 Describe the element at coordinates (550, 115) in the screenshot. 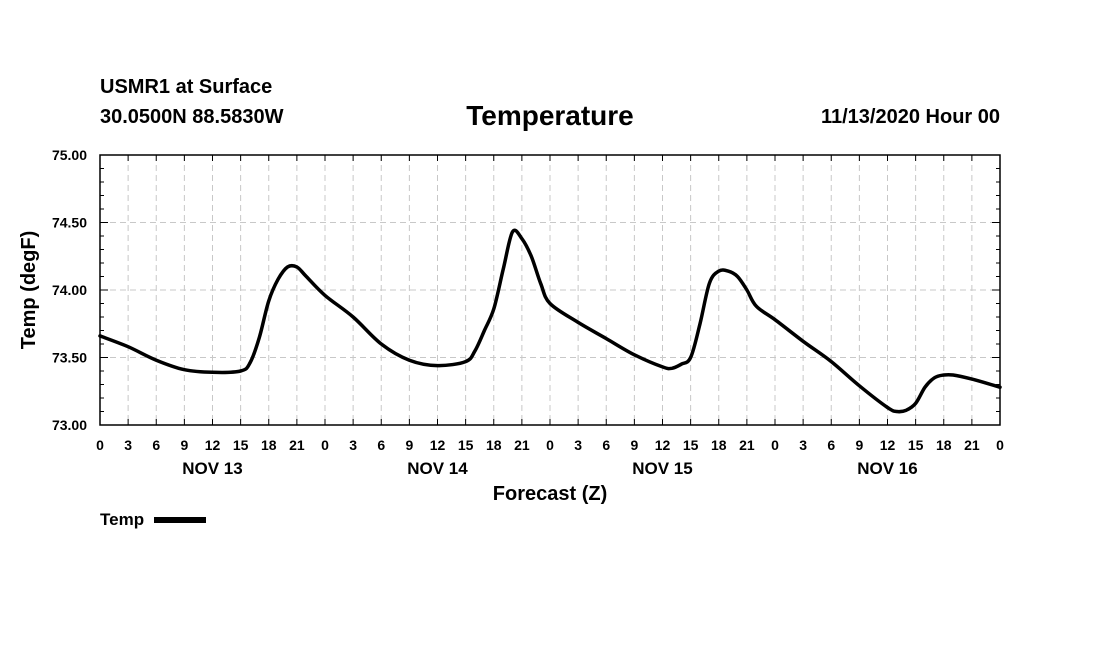

I see `chart-title: Temperature` at that location.